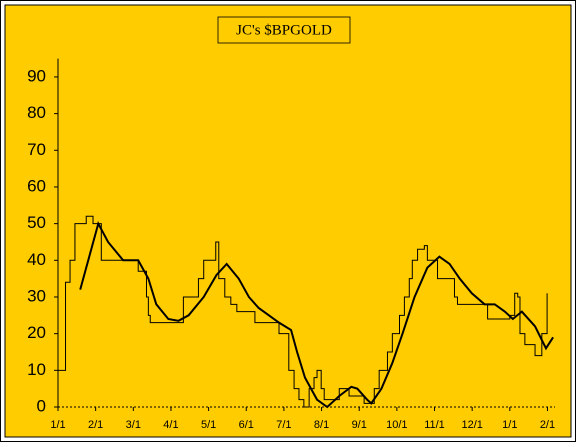 The height and width of the screenshot is (447, 576). What do you see at coordinates (36, 112) in the screenshot?
I see `y-tick-label: 80` at bounding box center [36, 112].